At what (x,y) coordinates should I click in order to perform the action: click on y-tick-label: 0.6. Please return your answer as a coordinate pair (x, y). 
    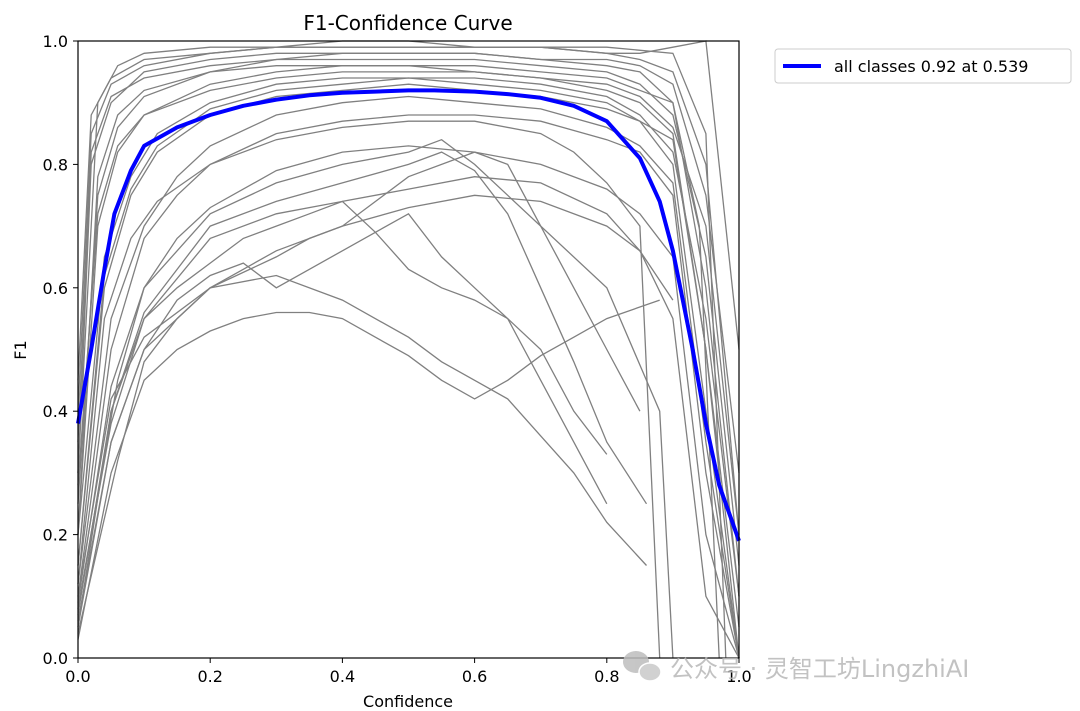
    Looking at the image, I should click on (55, 288).